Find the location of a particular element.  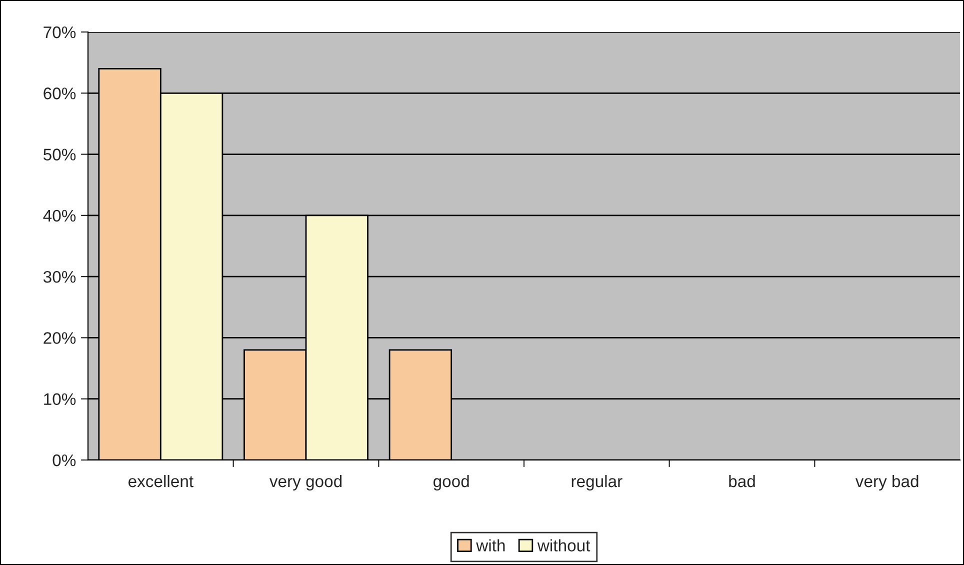

x-tick-label: very bad is located at coordinates (886, 482).